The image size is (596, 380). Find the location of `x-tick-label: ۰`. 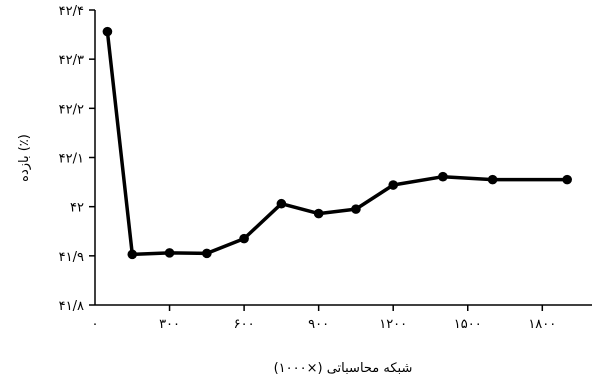

x-tick-label: ۰ is located at coordinates (95, 324).